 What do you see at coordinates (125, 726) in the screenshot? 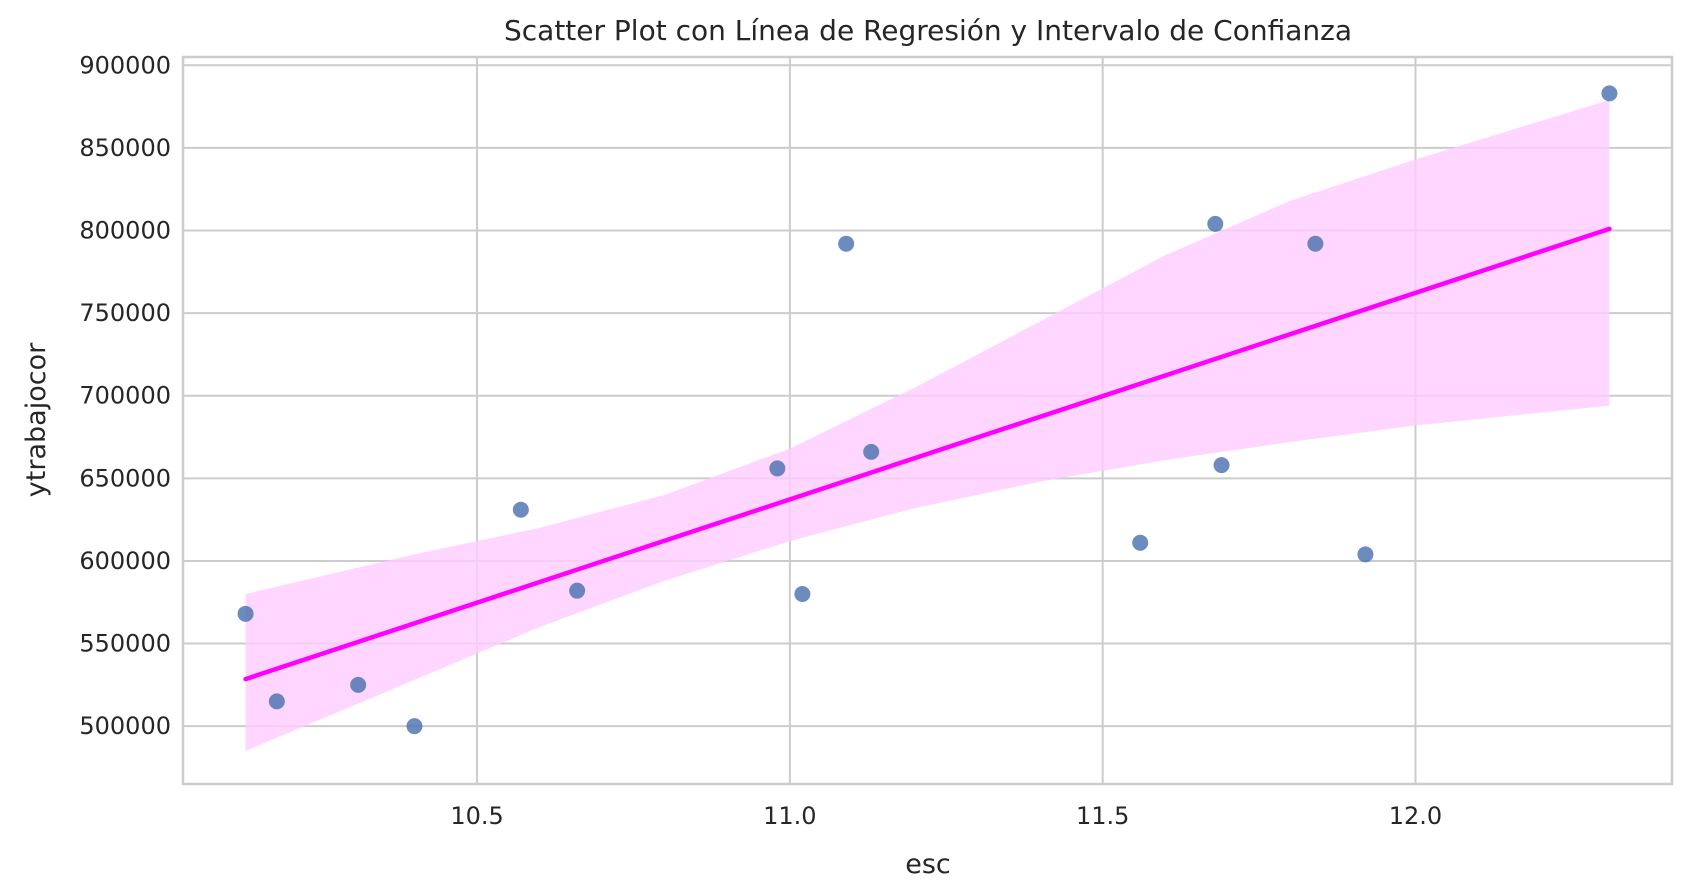
I see `y-tick-label: 500000` at bounding box center [125, 726].